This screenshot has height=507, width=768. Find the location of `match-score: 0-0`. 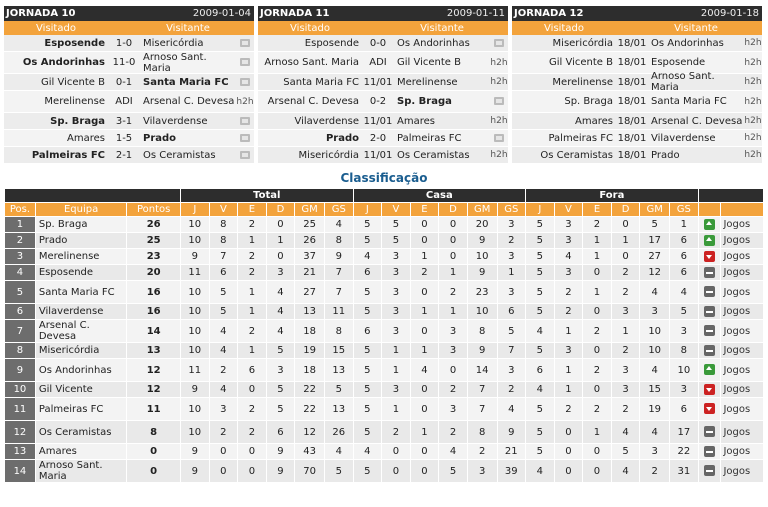

match-score: 0-0 is located at coordinates (378, 43).